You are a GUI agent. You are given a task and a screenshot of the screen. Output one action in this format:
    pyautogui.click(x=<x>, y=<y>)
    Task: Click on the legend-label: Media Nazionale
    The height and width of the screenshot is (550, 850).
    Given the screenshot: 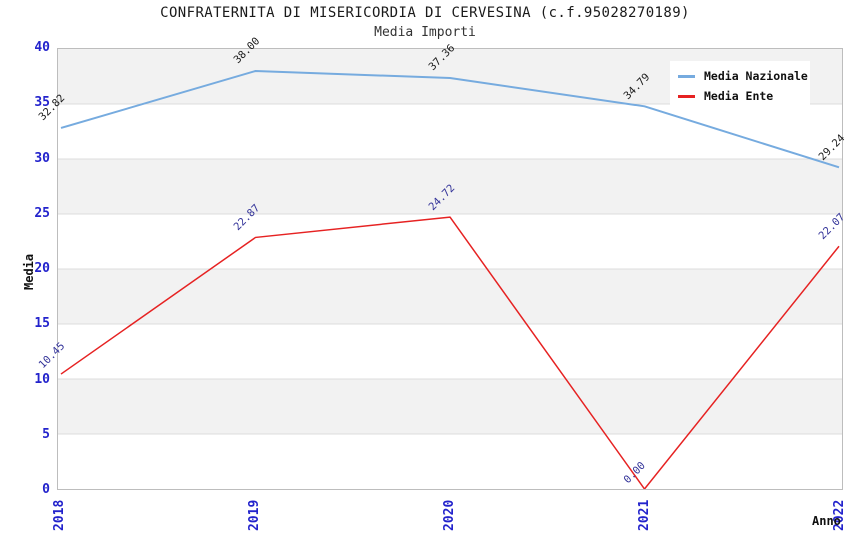 What is the action you would take?
    pyautogui.click(x=756, y=76)
    